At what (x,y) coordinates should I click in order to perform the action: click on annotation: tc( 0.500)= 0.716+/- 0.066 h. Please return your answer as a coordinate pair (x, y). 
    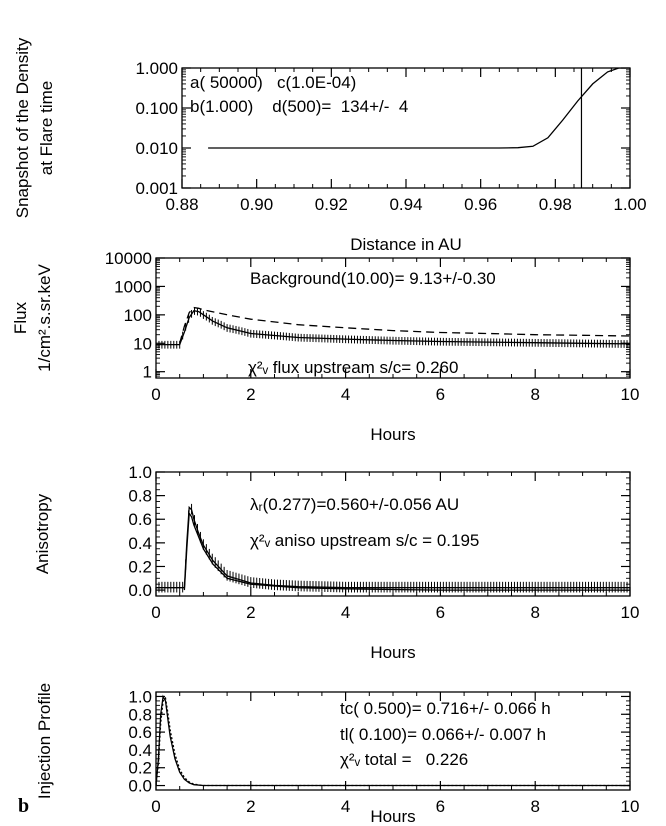
    Looking at the image, I should click on (445, 708).